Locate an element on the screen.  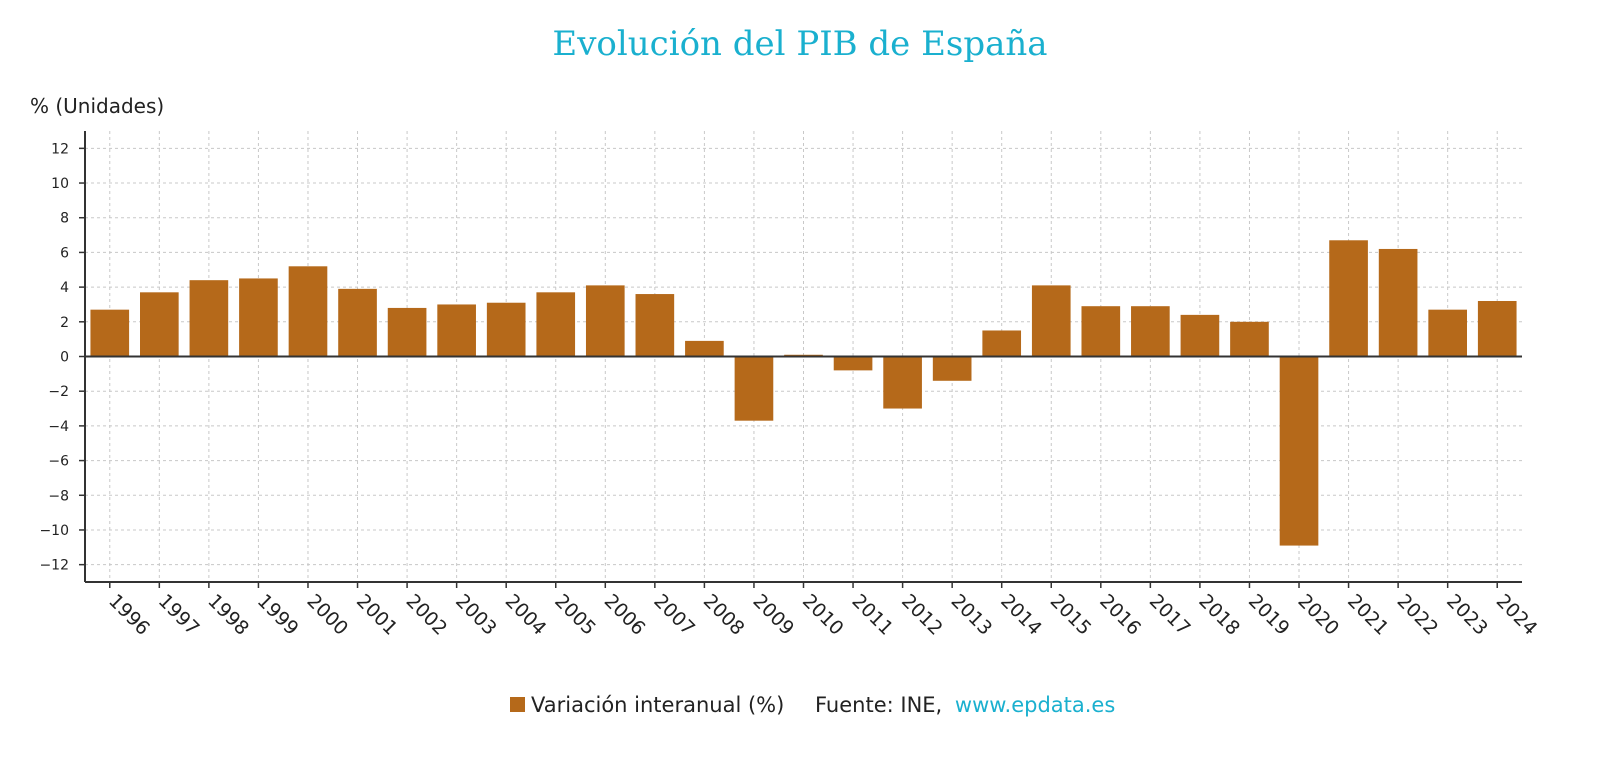
x-tick-label: 2003 is located at coordinates (476, 615).